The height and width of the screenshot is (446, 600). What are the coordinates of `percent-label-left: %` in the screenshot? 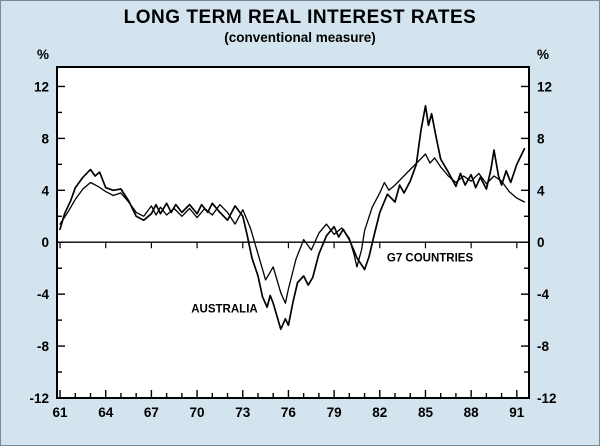 It's located at (43, 54).